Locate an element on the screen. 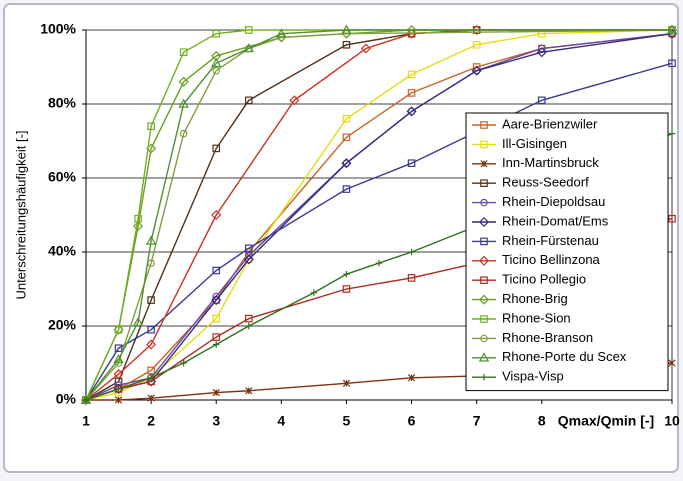 The height and width of the screenshot is (481, 683). y-tick-label: 40% is located at coordinates (62, 251).